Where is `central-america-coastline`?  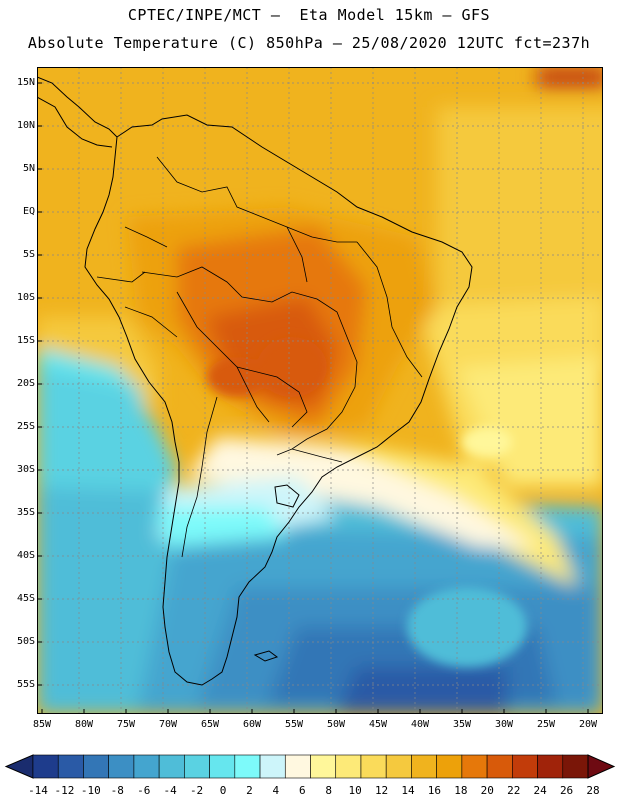 central-america-coastline is located at coordinates (77, 112).